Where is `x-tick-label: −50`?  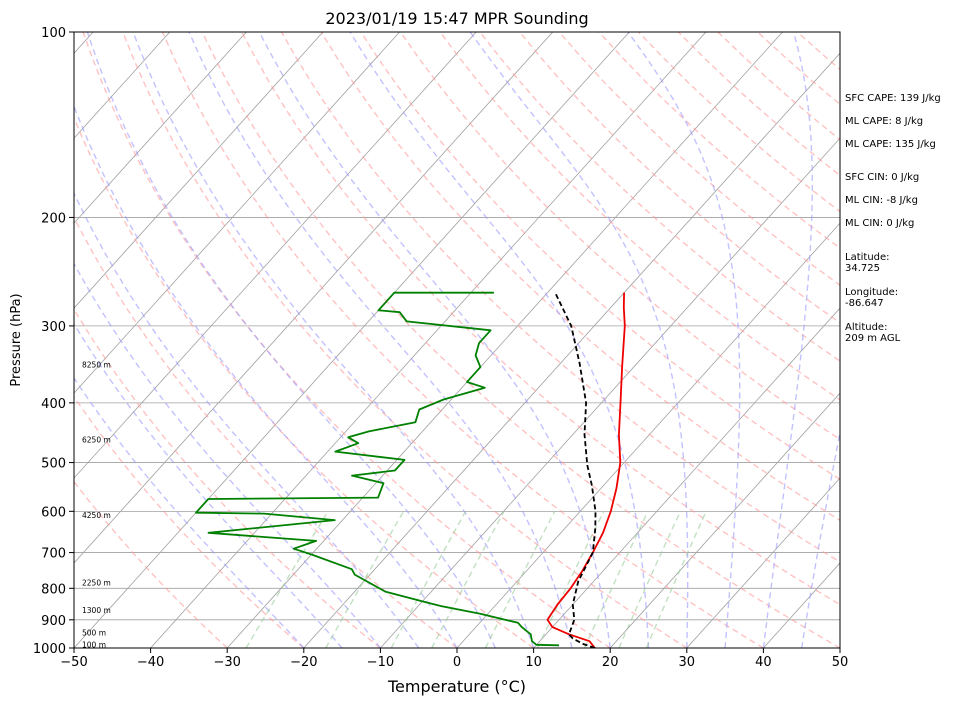 x-tick-label: −50 is located at coordinates (73, 662).